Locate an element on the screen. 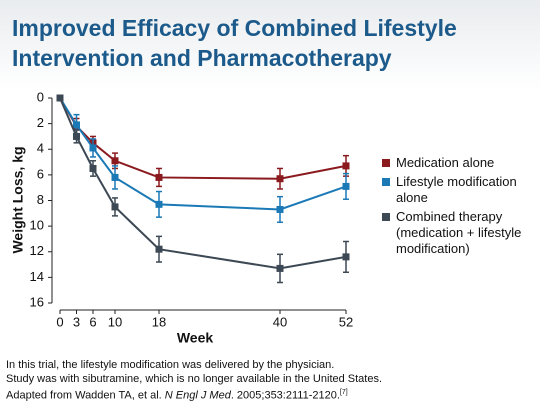 Image resolution: width=540 pixels, height=405 pixels. y-tick-label: 10 is located at coordinates (37, 225).